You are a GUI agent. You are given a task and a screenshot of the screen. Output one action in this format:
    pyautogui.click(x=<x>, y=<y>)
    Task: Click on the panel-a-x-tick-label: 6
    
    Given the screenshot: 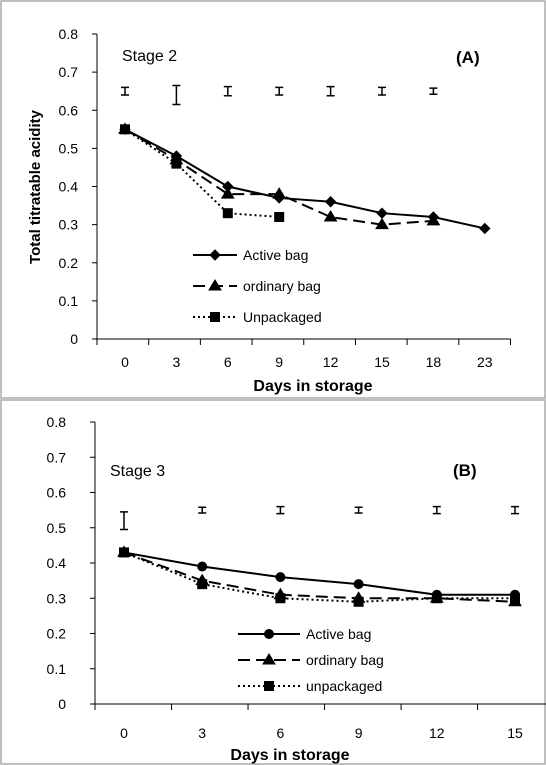 What is the action you would take?
    pyautogui.click(x=228, y=362)
    